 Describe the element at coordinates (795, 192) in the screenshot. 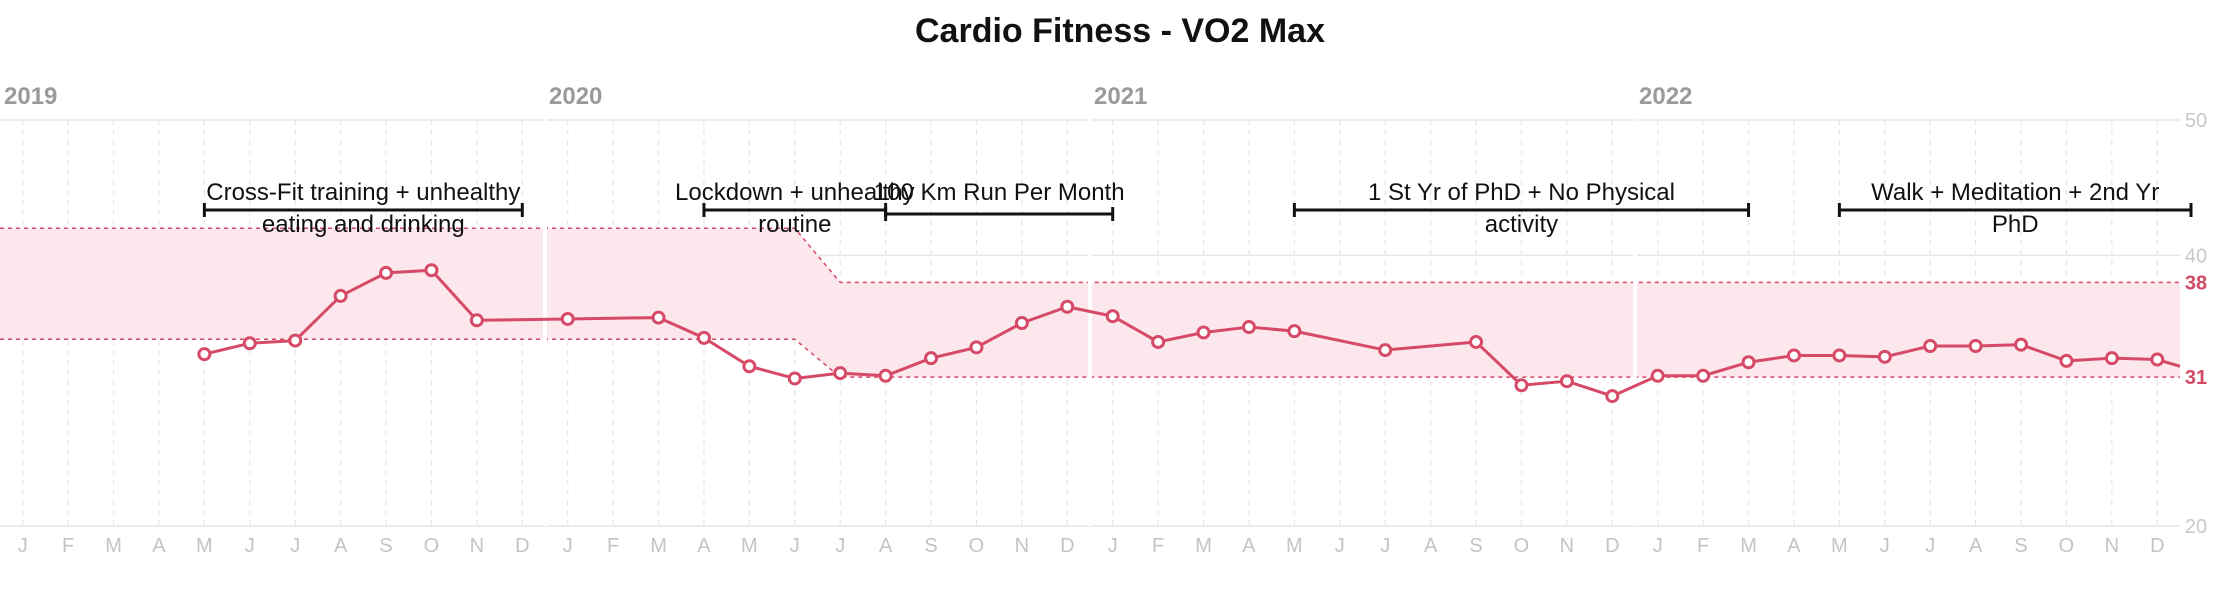

I see `annotation-text: Lockdown + unhealthy` at that location.